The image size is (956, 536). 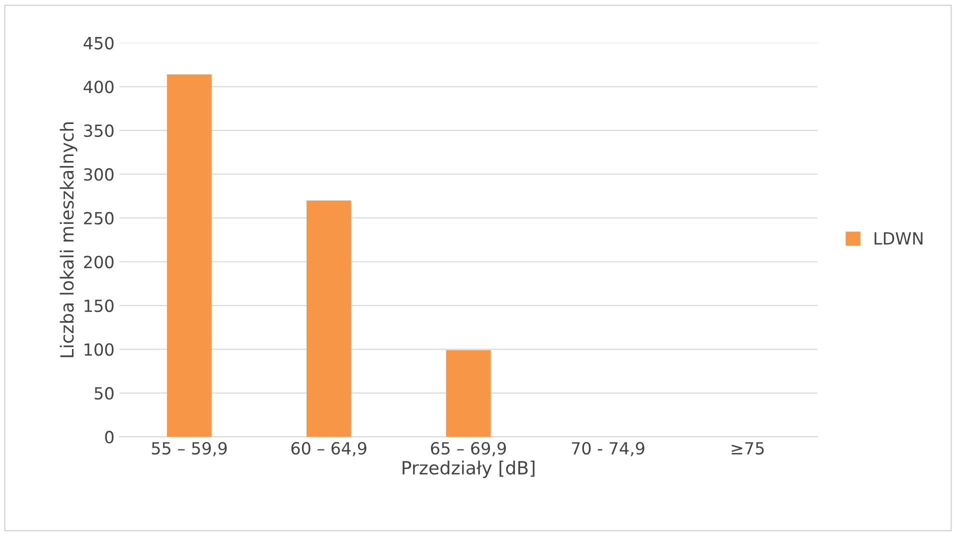 I want to click on y-tick-label: 200, so click(x=99, y=262).